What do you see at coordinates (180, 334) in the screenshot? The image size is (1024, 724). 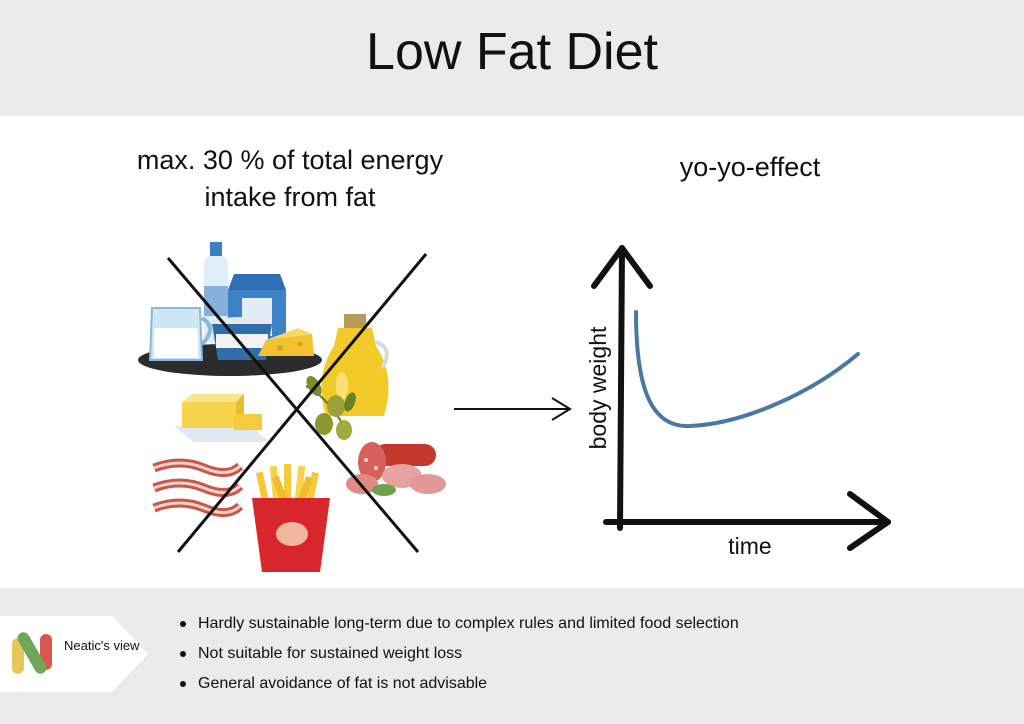 I see `milk-jug-icon` at bounding box center [180, 334].